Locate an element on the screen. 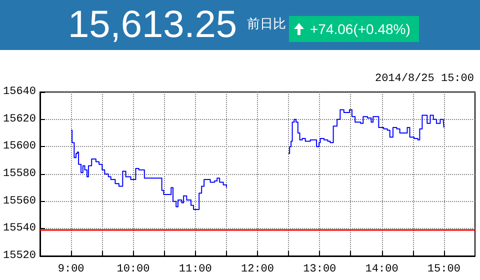 The height and width of the screenshot is (280, 480). x-tick-label: 9:00 is located at coordinates (71, 270).